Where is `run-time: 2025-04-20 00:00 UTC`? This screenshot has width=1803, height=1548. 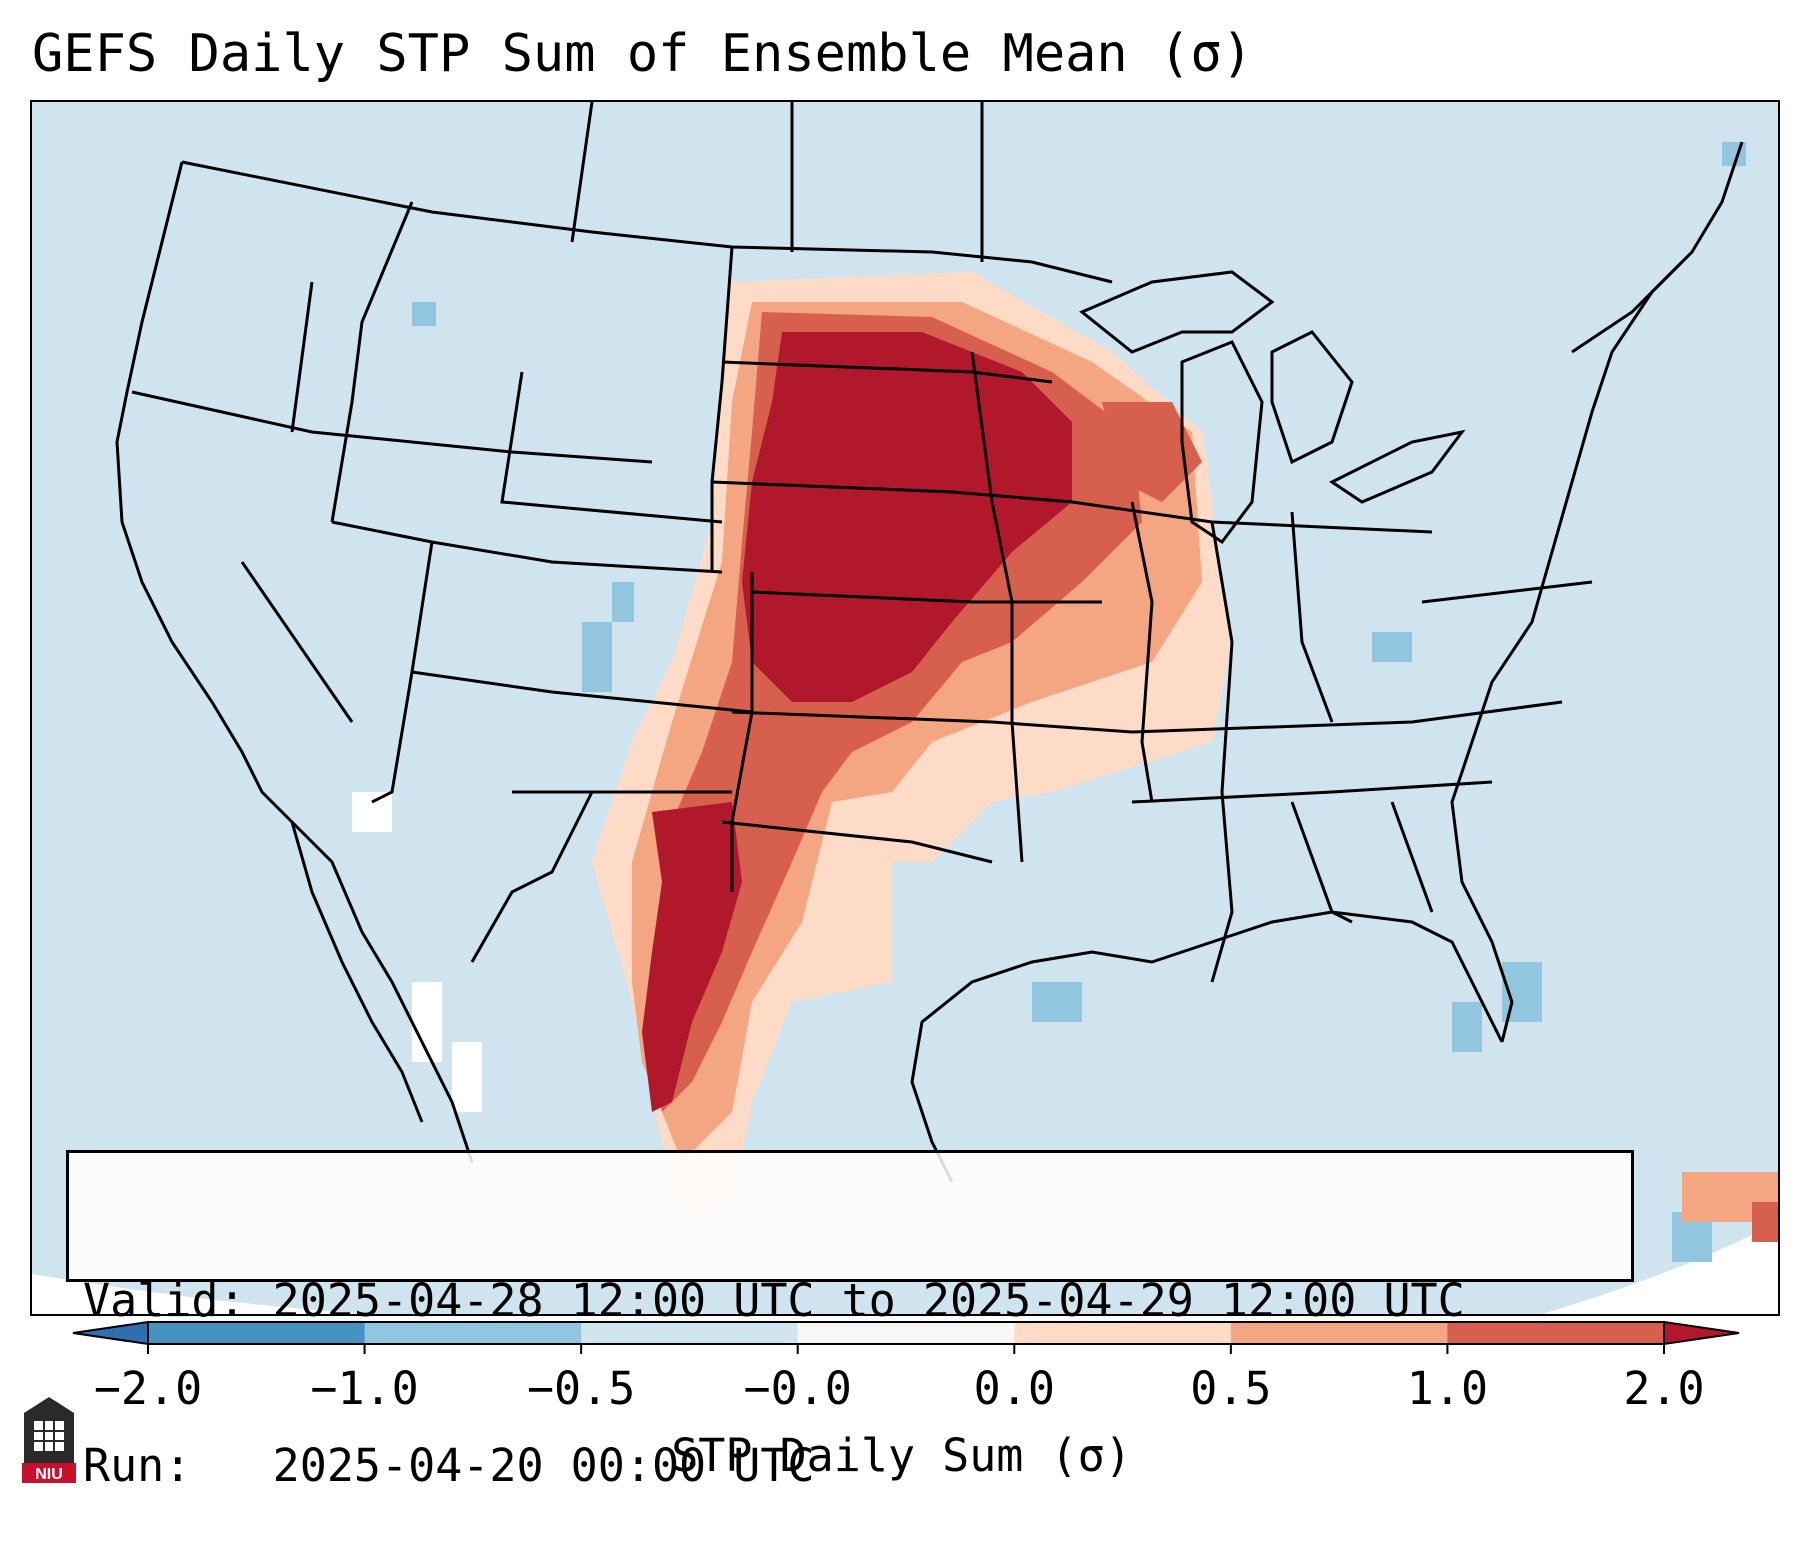
run-time: 2025-04-20 00:00 UTC is located at coordinates (543, 1465).